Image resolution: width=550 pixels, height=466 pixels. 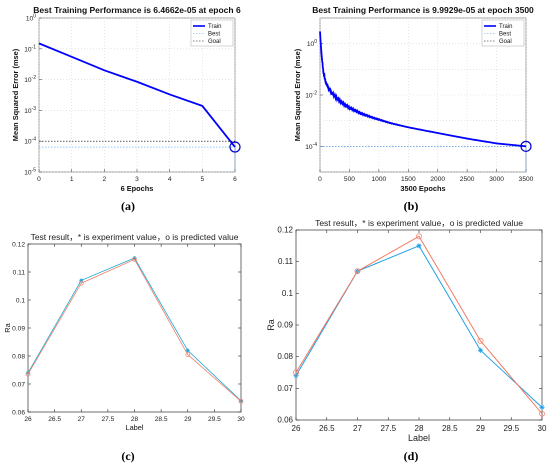 I want to click on x-tick-label: 500, so click(x=349, y=179).